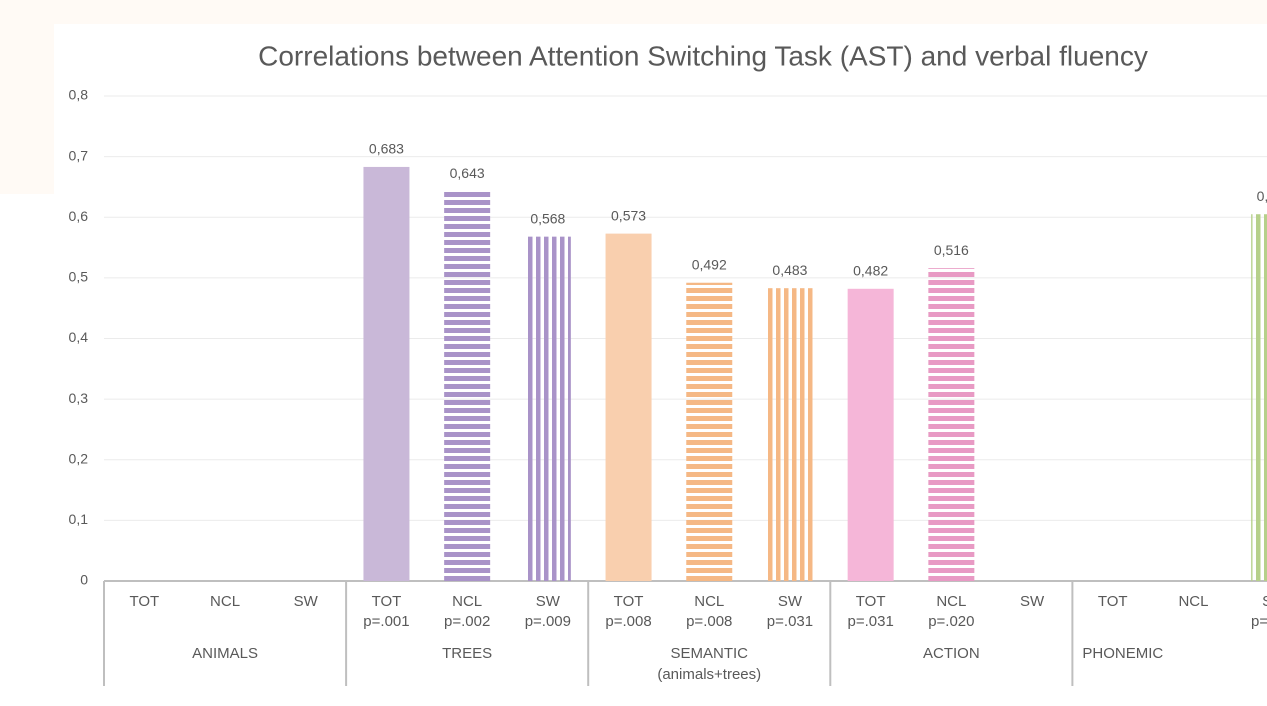 This screenshot has width=1267, height=706. I want to click on y-tick-label: 0,8, so click(79, 95).